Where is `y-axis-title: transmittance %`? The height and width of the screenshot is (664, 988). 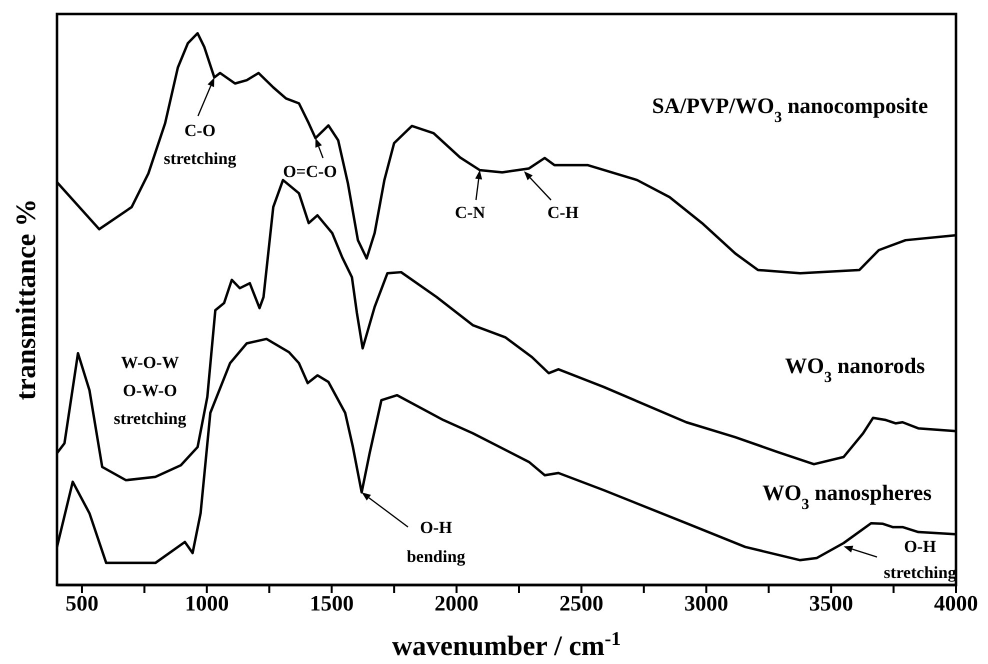 y-axis-title: transmittance % is located at coordinates (26, 299).